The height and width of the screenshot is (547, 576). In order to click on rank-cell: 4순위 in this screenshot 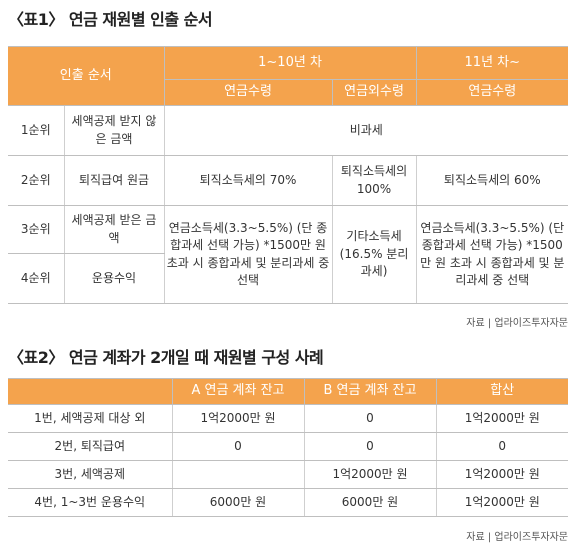, I will do `click(36, 278)`.